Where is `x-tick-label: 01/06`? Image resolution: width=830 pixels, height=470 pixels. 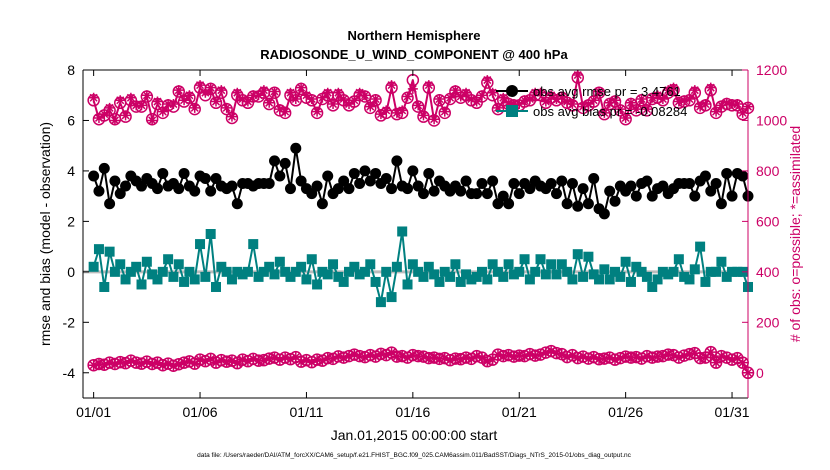 x-tick-label: 01/06 is located at coordinates (200, 412).